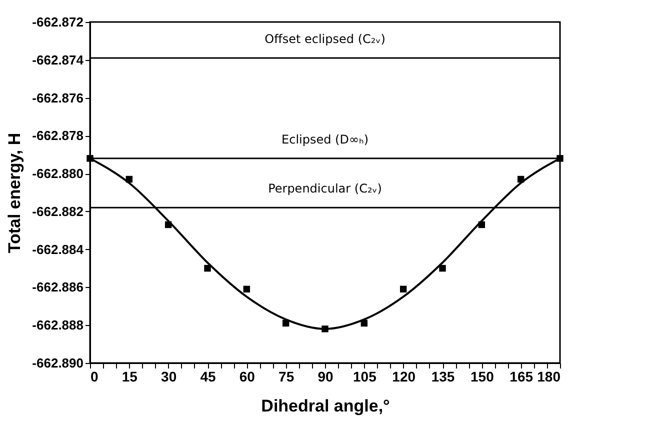 The width and height of the screenshot is (647, 428). What do you see at coordinates (549, 376) in the screenshot?
I see `x-tick-label: 180` at bounding box center [549, 376].